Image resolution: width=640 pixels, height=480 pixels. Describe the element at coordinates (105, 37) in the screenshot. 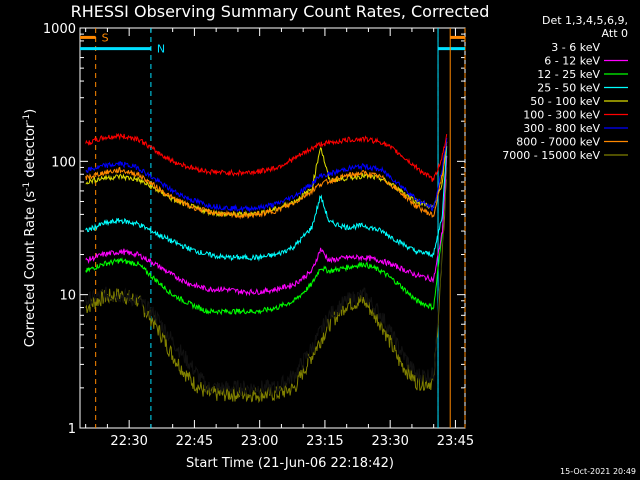

I see `marker-label: S` at that location.